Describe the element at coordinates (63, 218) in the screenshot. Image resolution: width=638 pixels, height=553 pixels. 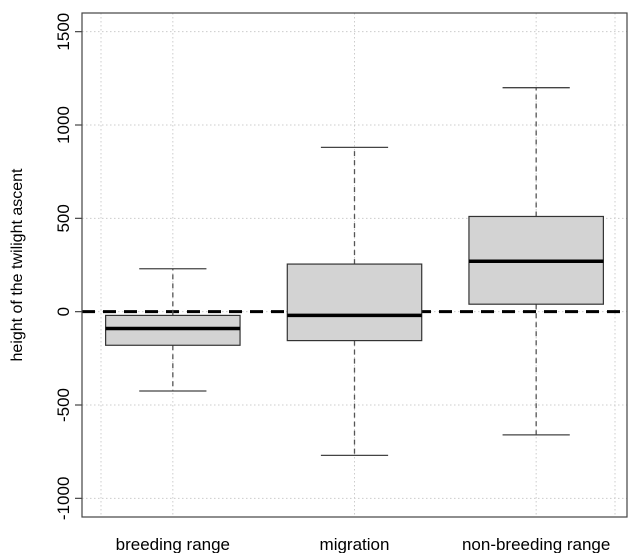
I see `y-tick-label-3: 500` at that location.